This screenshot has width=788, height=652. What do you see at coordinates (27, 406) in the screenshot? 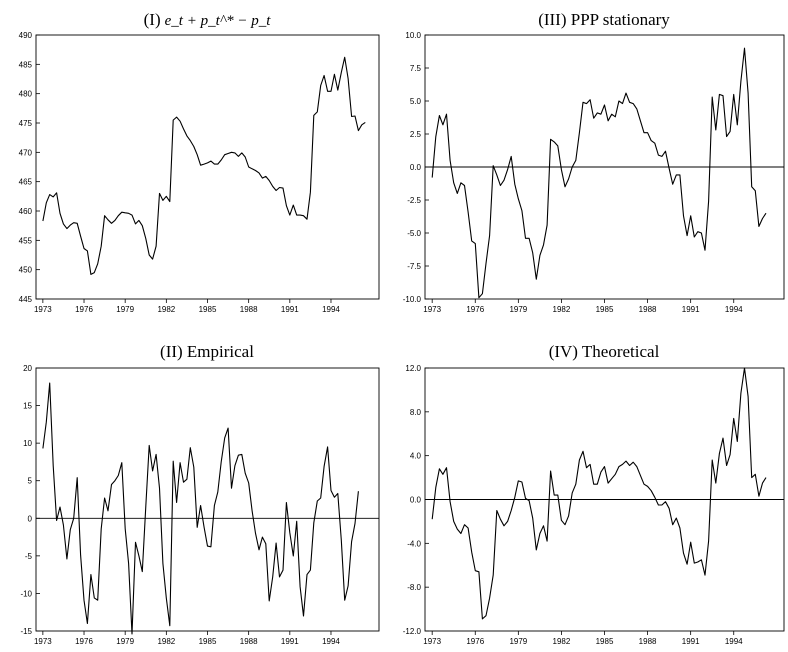
I see `y-tick-label: 15` at bounding box center [27, 406].